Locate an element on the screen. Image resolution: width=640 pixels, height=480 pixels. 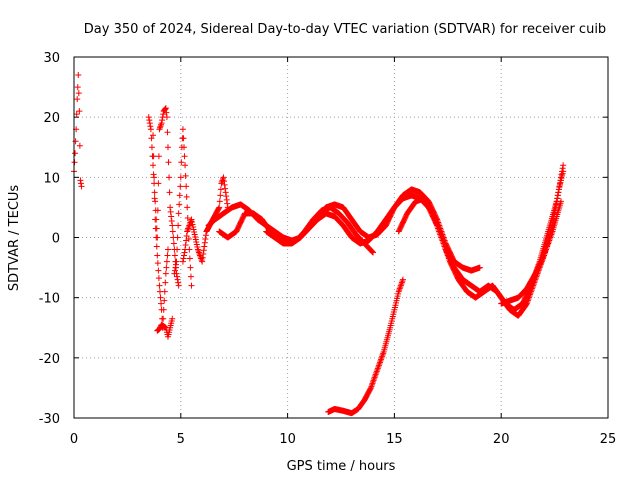
x-tick-label: 20 is located at coordinates (501, 439).